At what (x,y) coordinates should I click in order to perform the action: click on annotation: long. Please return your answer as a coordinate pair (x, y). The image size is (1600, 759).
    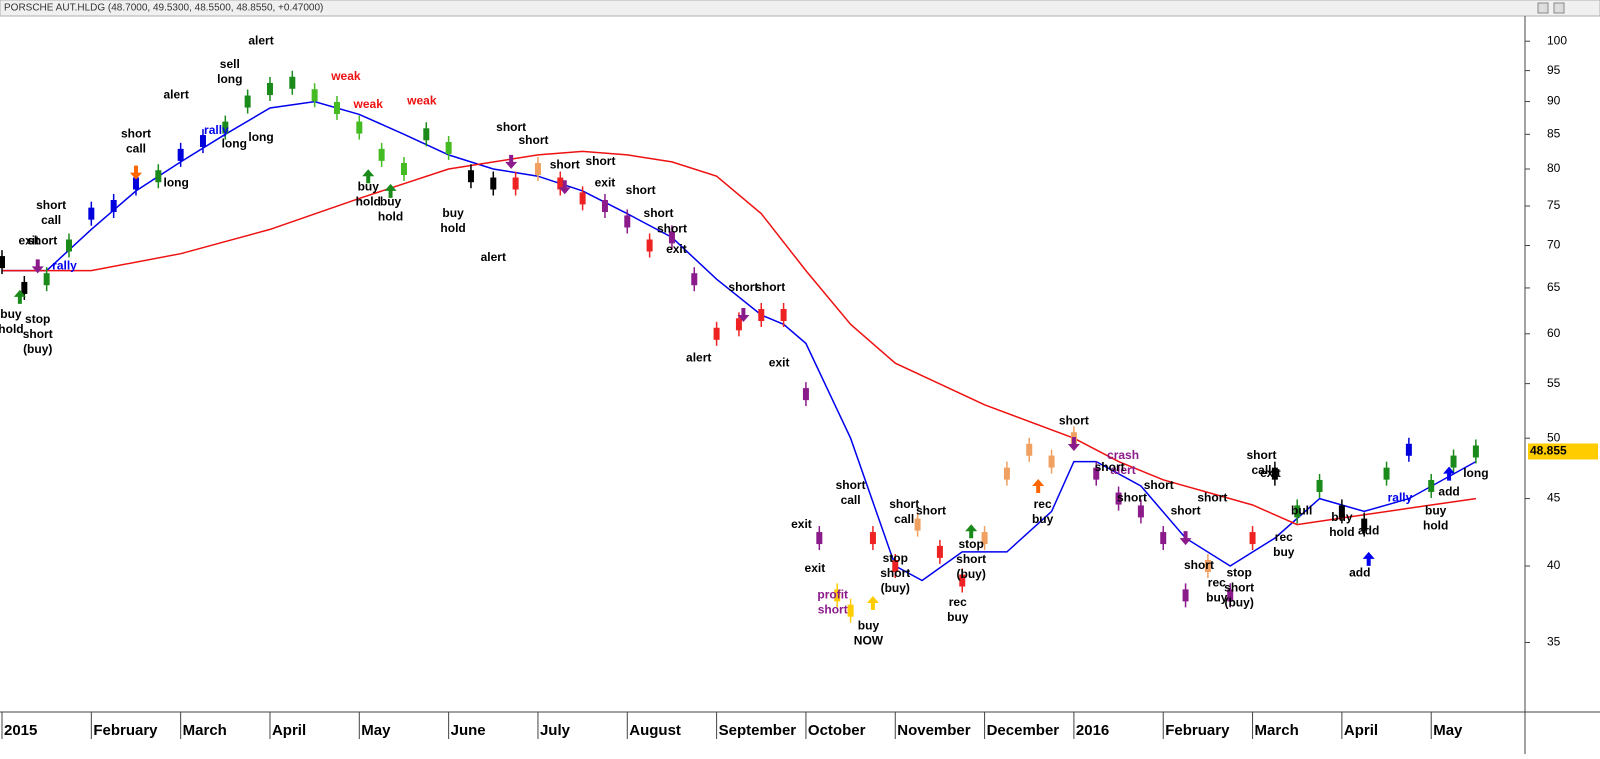
    Looking at the image, I should click on (234, 144).